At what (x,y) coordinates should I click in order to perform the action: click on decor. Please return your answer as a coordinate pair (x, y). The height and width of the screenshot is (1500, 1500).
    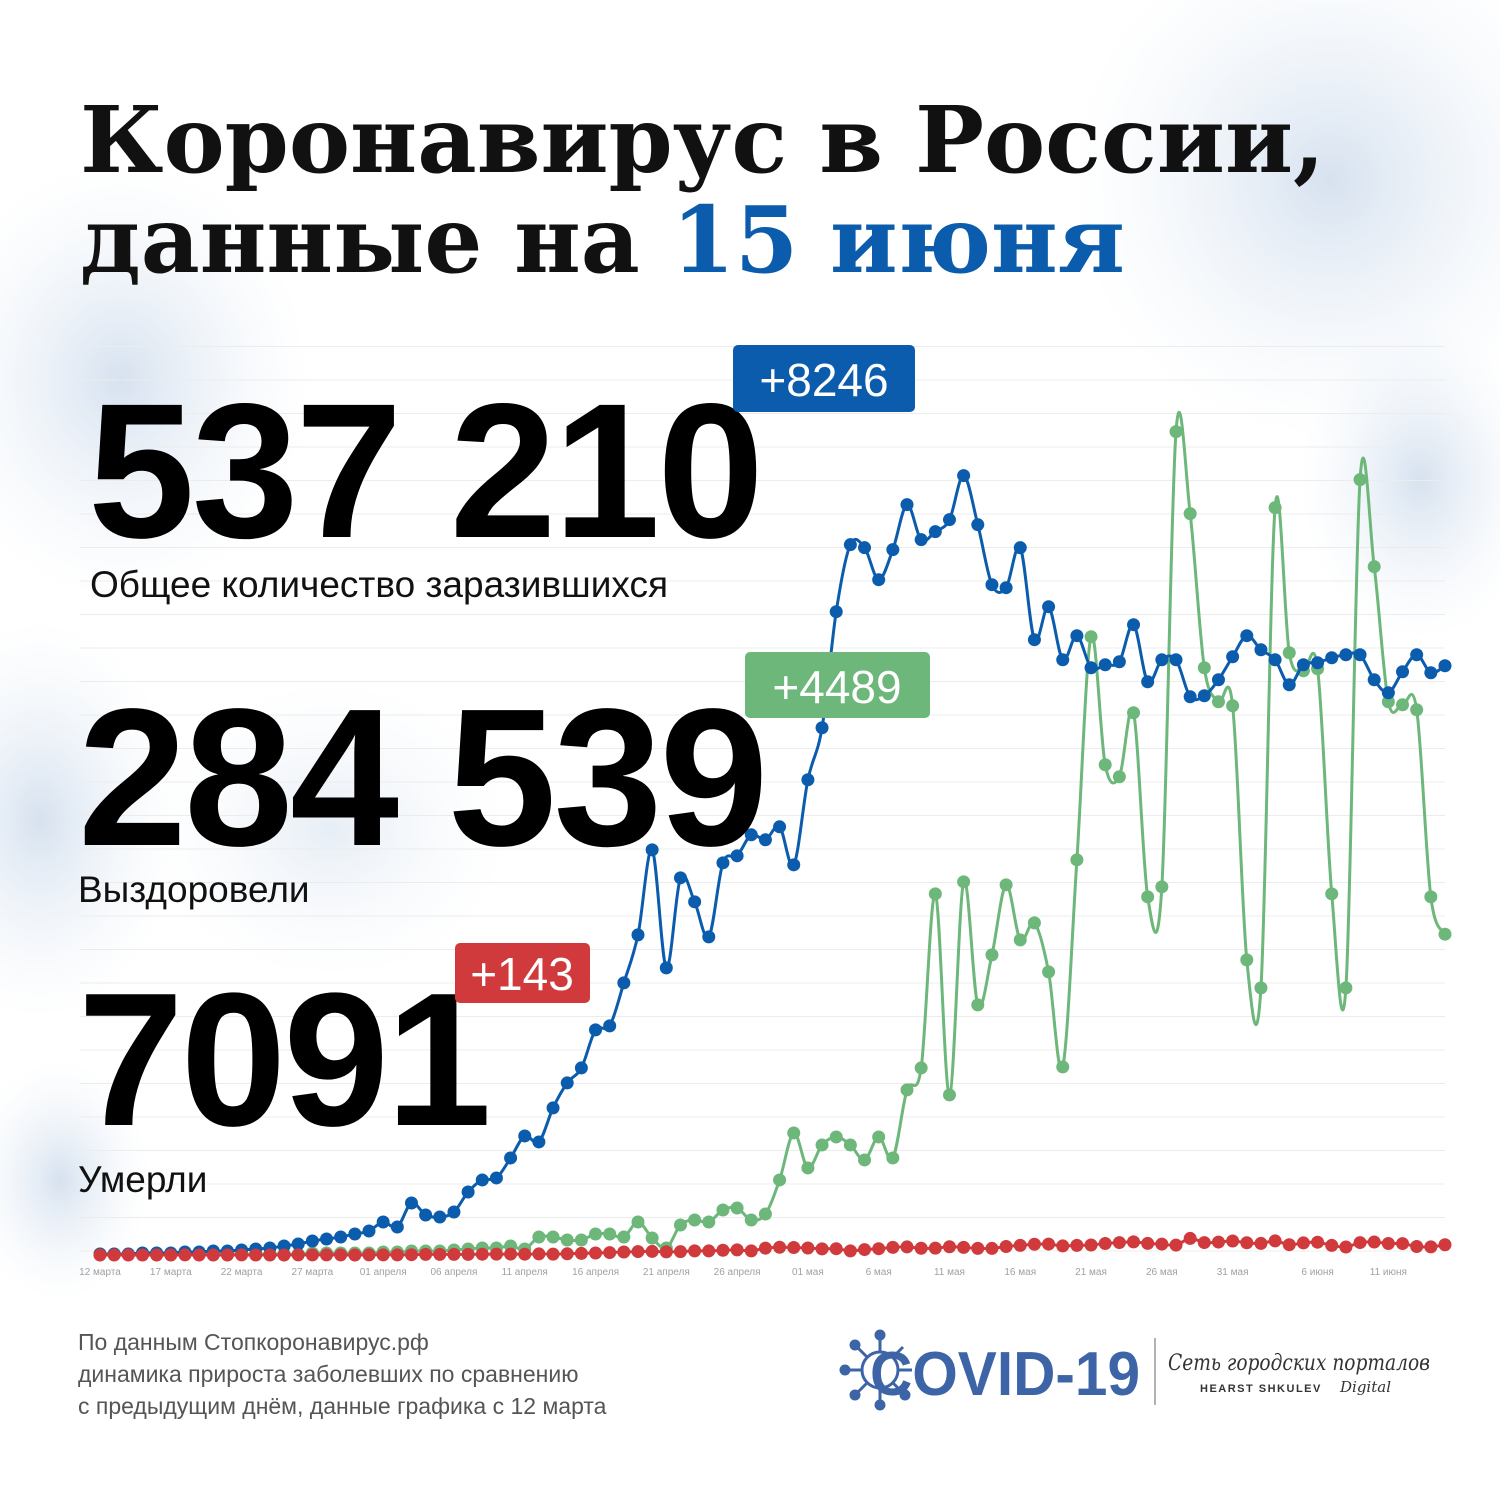
    Looking at the image, I should click on (90, 820).